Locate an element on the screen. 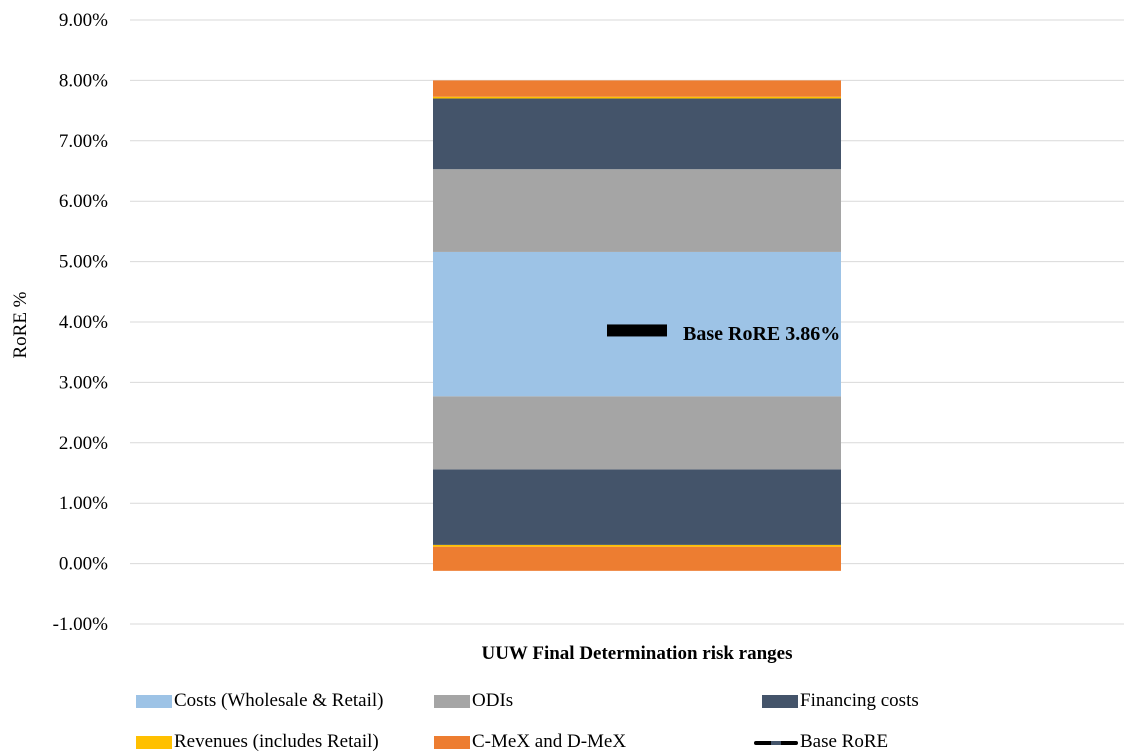  y-tick-label: 5.00% is located at coordinates (83, 262).